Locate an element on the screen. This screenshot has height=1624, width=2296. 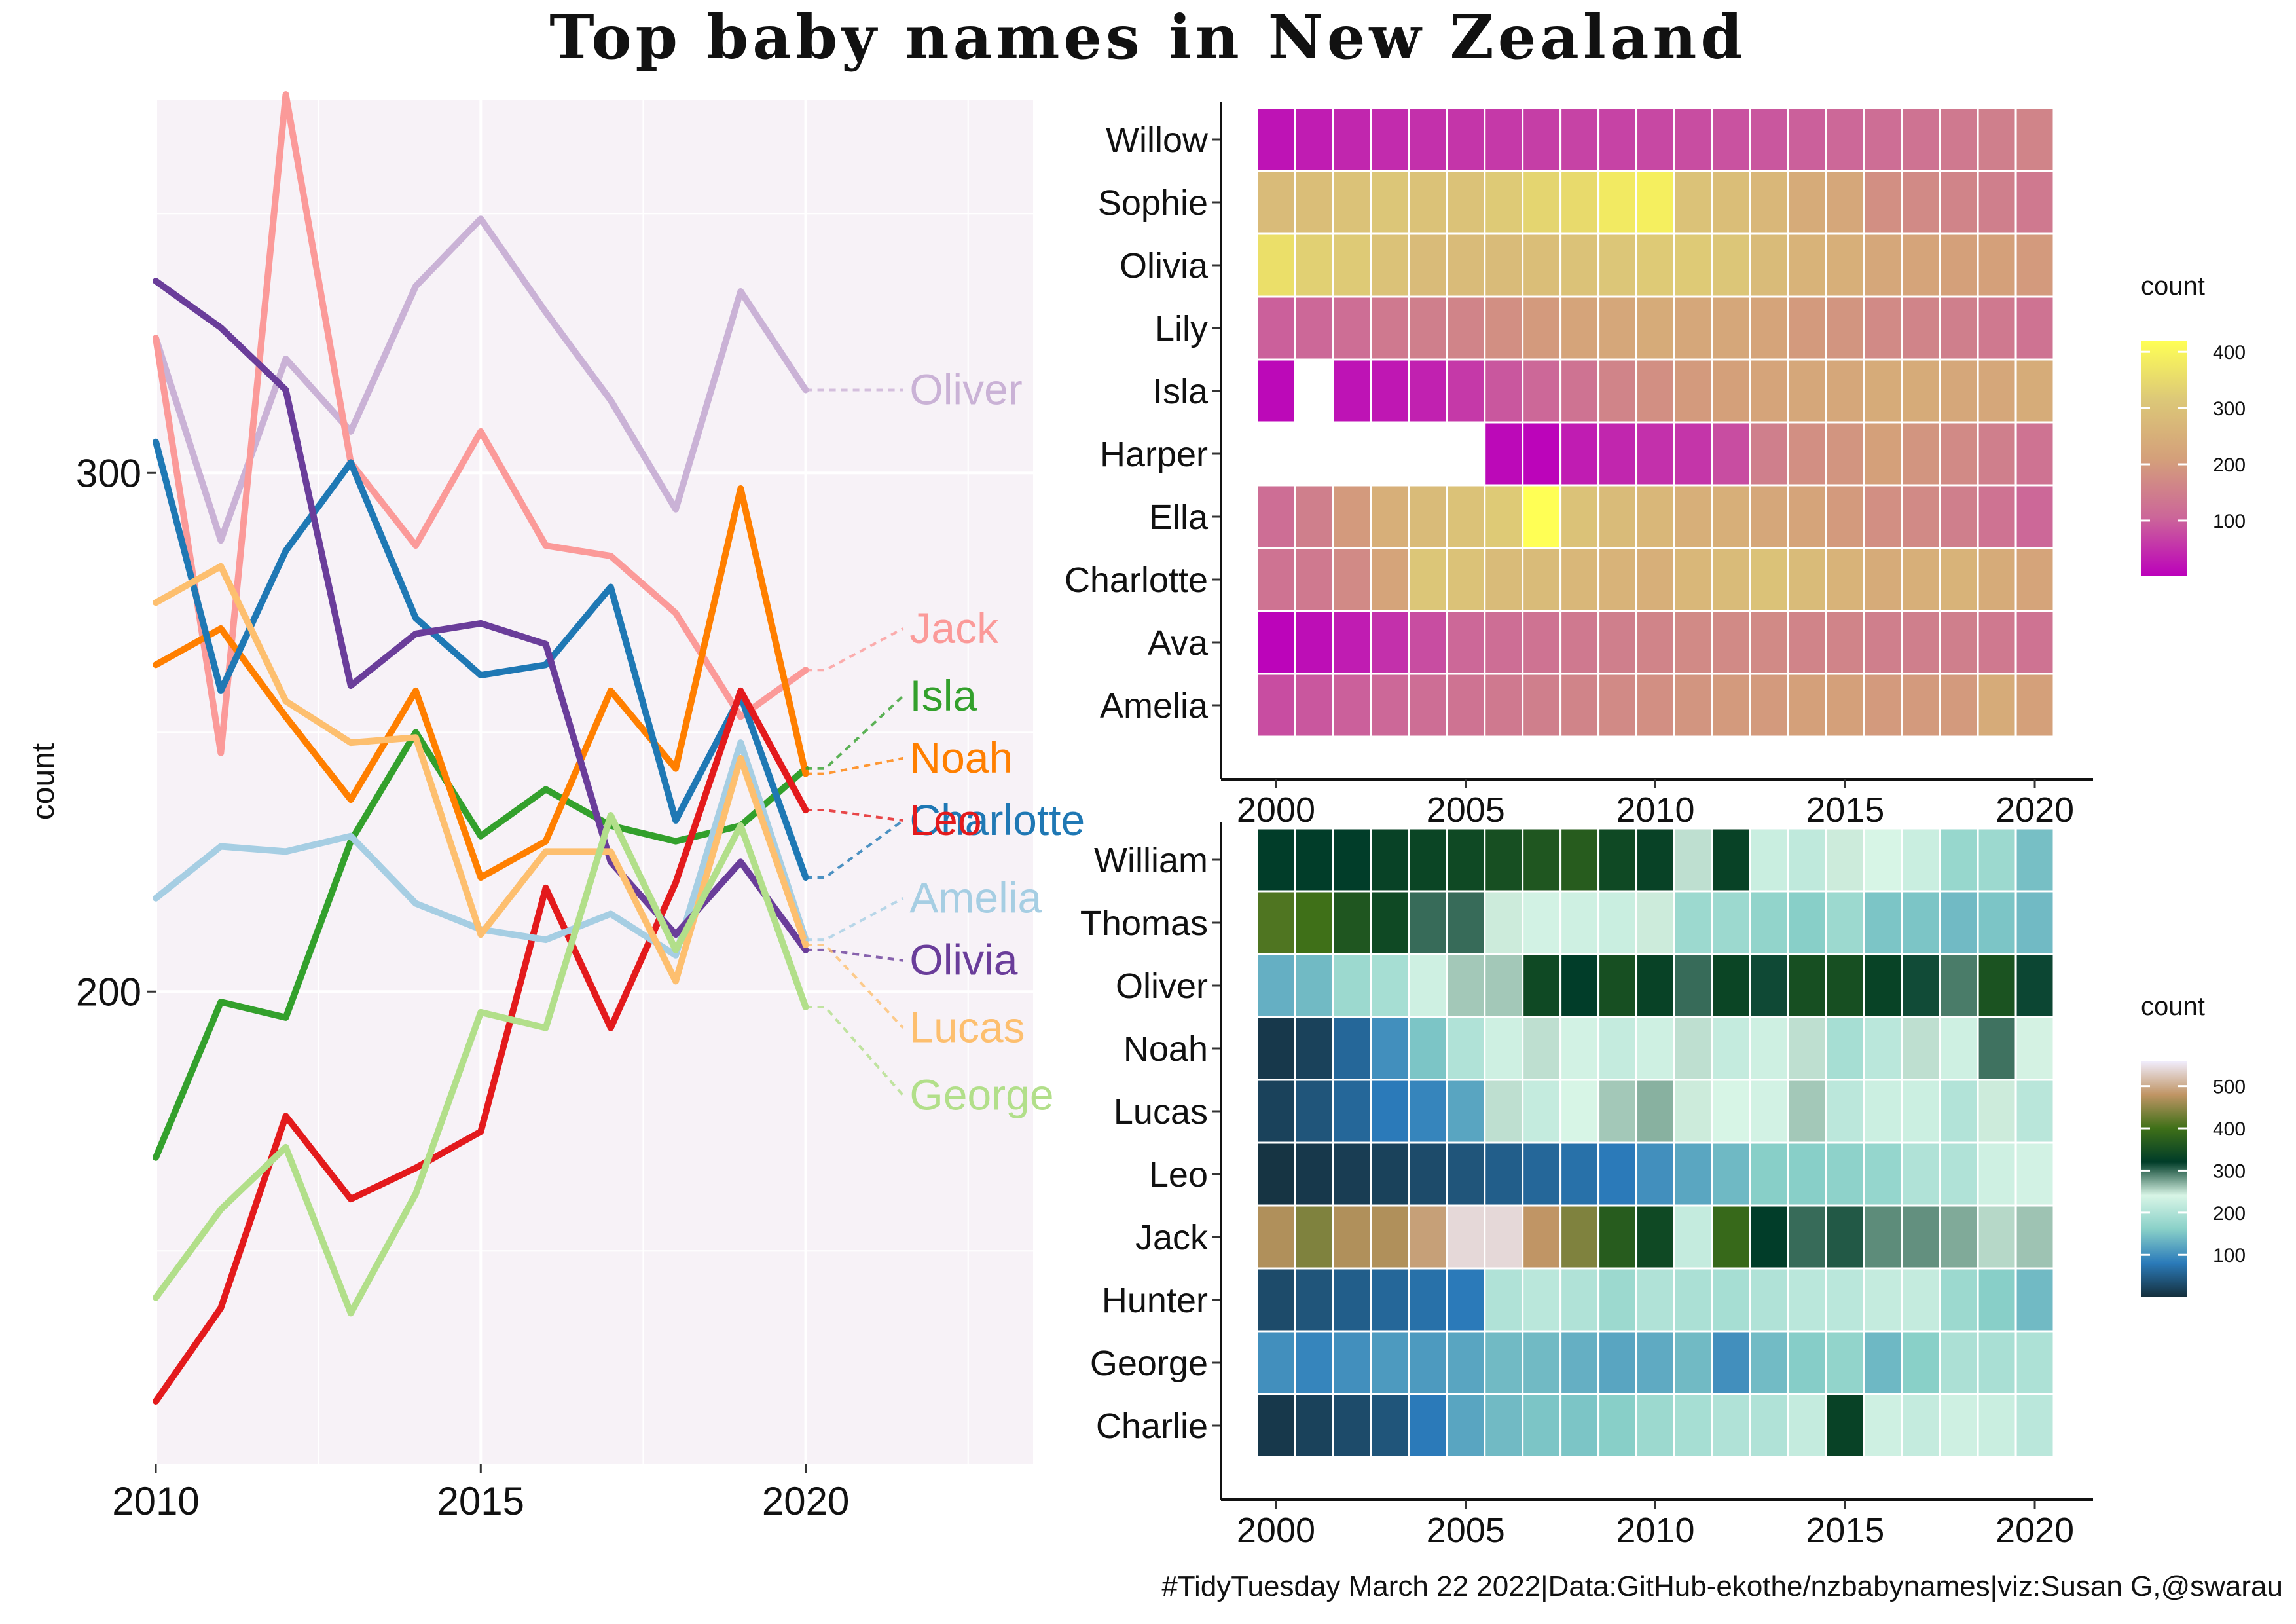
label-leader-jack is located at coordinates (854, 649).